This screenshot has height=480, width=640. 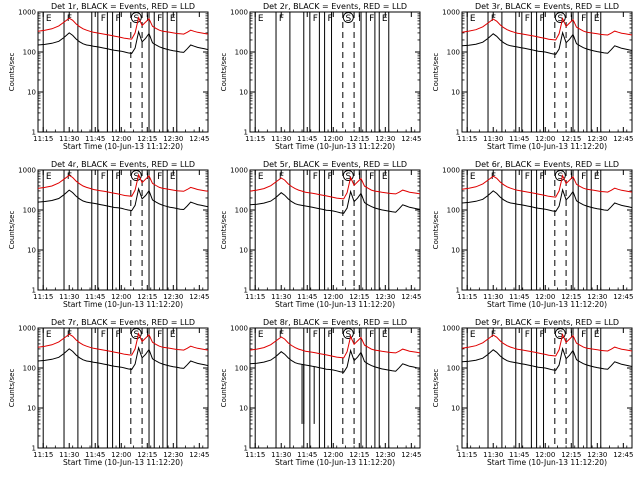 I want to click on x-tick-label: 12:30, so click(x=385, y=455).